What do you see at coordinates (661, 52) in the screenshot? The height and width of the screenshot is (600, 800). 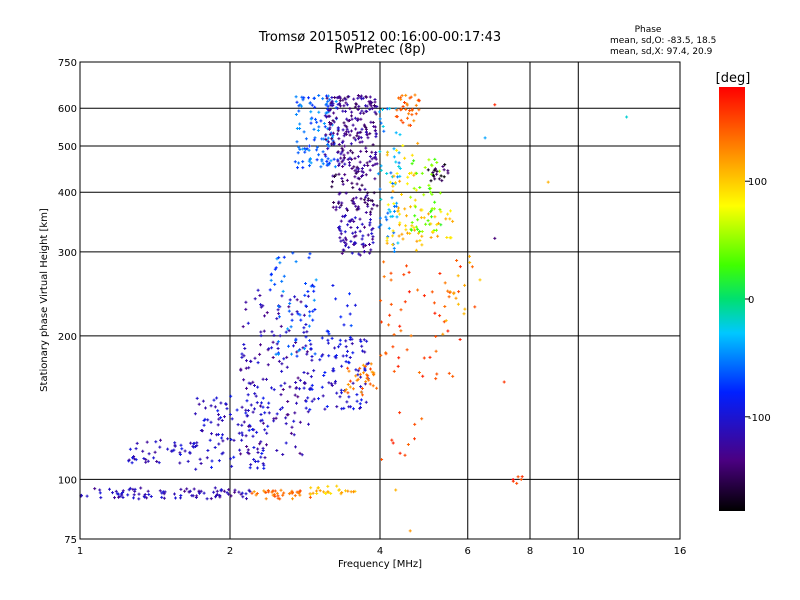 I see `phase-stats-x: mean, sd,X: 97.4, 20.9` at bounding box center [661, 52].